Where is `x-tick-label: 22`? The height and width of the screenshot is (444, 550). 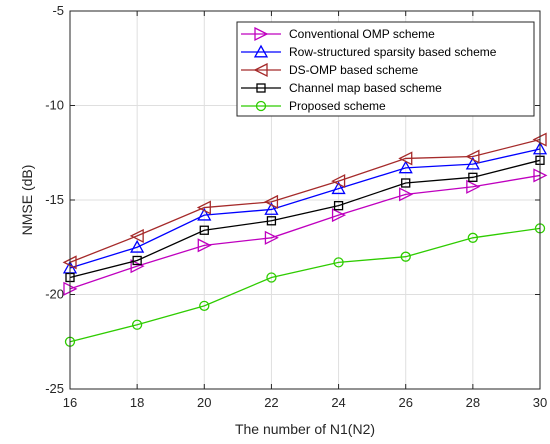 x-tick-label: 22 is located at coordinates (271, 402).